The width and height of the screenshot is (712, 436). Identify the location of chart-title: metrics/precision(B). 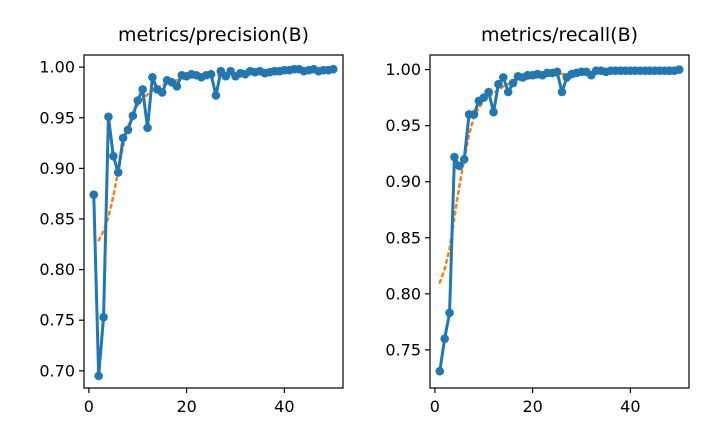
(213, 35).